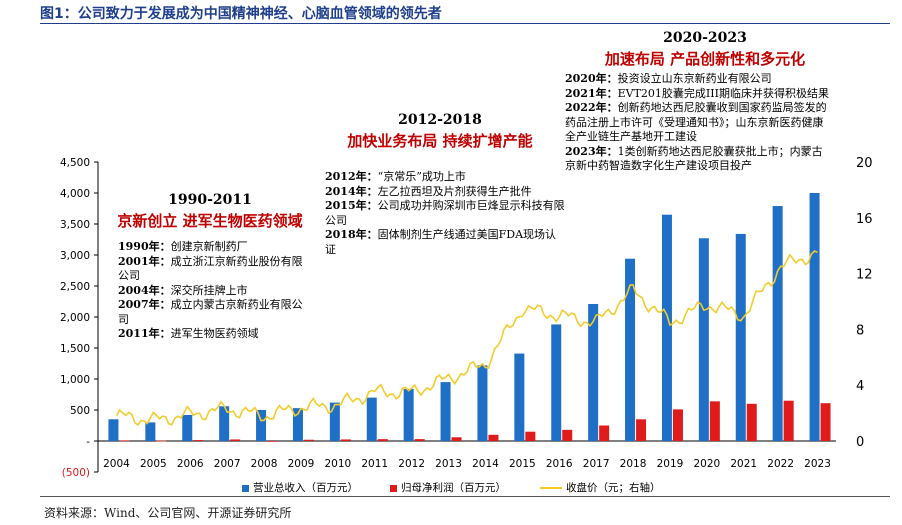  Describe the element at coordinates (694, 78) in the screenshot. I see `event-text: 投资设立山东京新药业有限公司` at that location.